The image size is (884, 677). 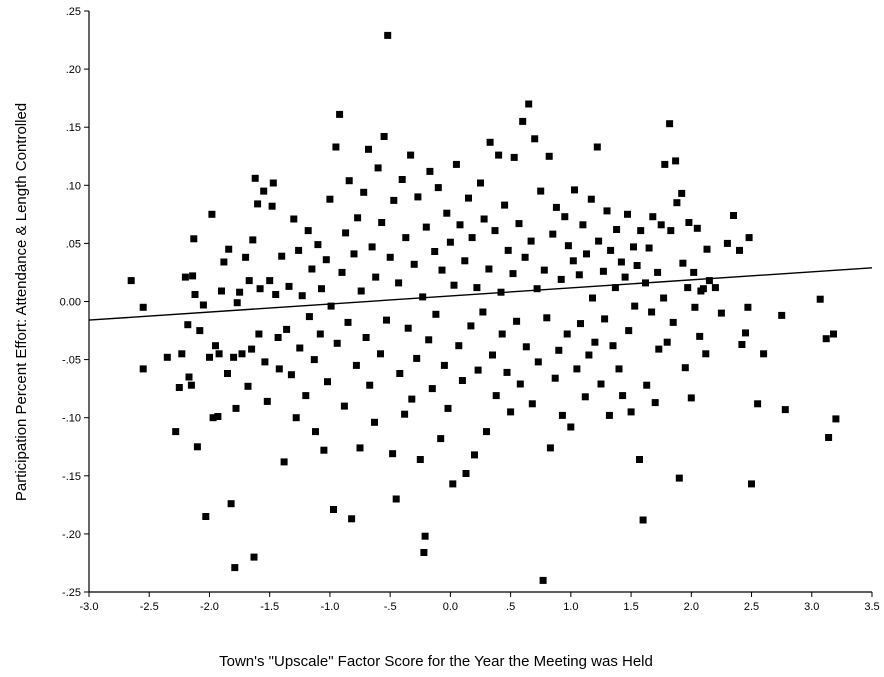 What do you see at coordinates (570, 607) in the screenshot?
I see `x-tick-label: 1.0` at bounding box center [570, 607].